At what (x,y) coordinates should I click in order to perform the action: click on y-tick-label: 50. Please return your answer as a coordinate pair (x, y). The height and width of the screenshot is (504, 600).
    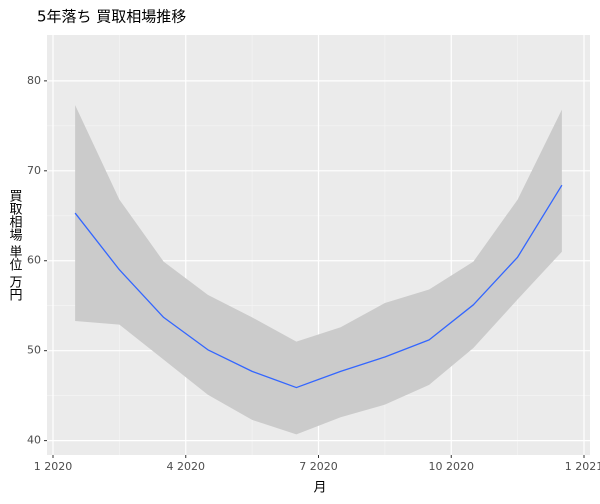
    Looking at the image, I should click on (34, 350).